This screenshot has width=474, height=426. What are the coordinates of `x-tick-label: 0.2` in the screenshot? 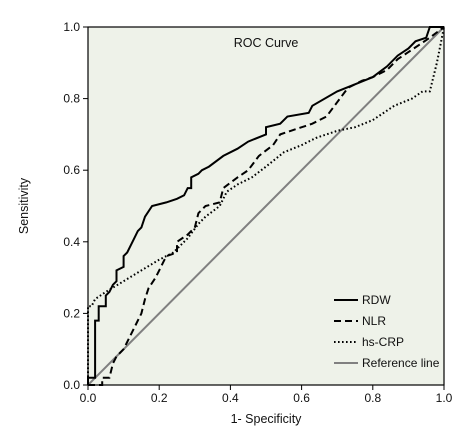 It's located at (159, 398).